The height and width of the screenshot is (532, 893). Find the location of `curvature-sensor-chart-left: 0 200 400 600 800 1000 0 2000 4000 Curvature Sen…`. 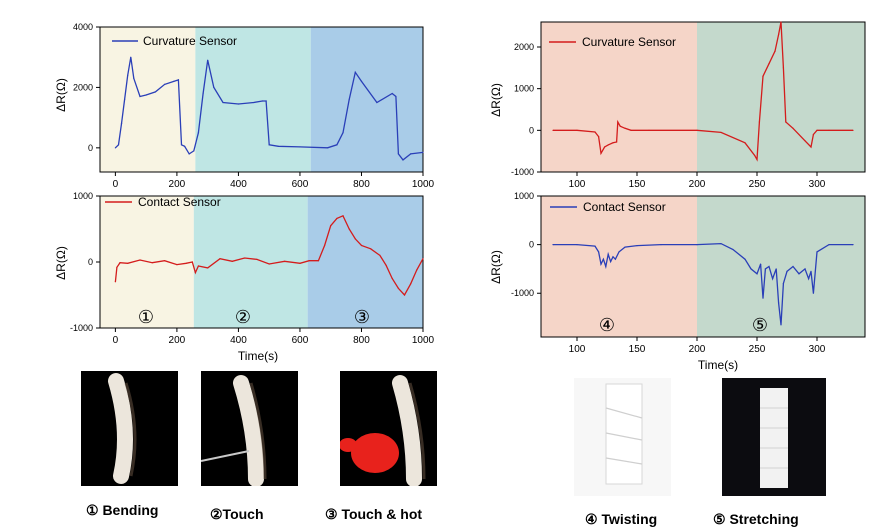

curvature-sensor-chart-left: 0 200 400 600 800 1000 0 2000 4000 Curvature Sen… is located at coordinates (244, 106).